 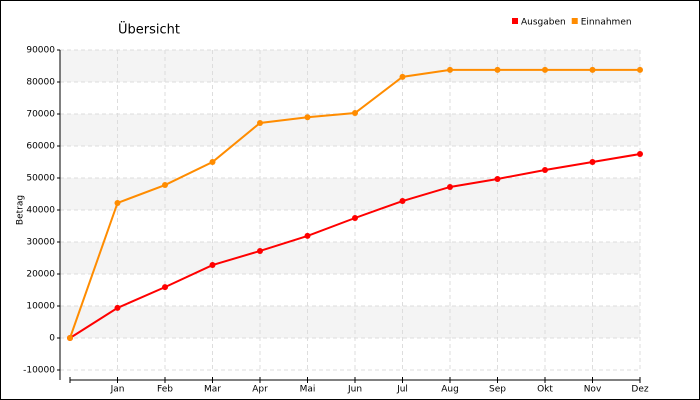 What do you see at coordinates (40, 147) in the screenshot?
I see `y-tick-label: 60000` at bounding box center [40, 147].